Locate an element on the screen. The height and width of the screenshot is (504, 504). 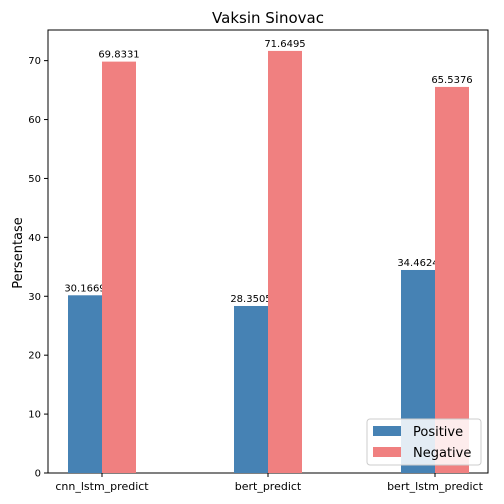
x-tick-label: bert_lstm_predict is located at coordinates (435, 486).